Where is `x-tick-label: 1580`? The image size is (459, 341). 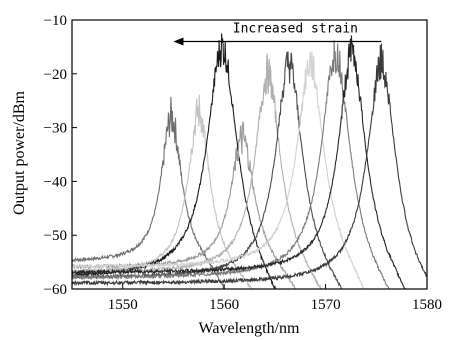 x-tick-label: 1580 is located at coordinates (427, 305).